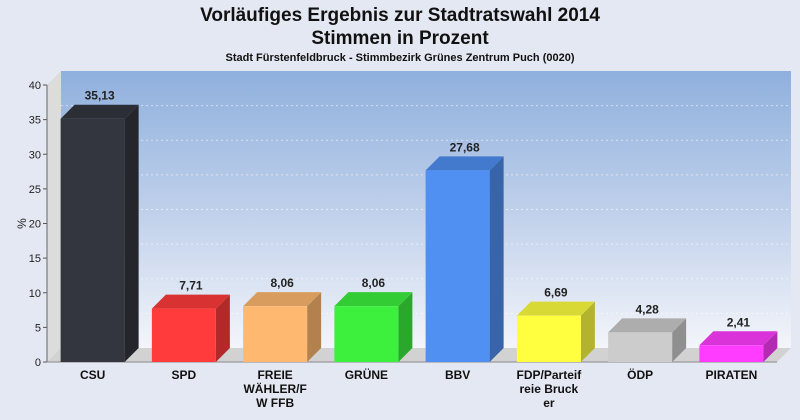 The image size is (800, 420). What do you see at coordinates (400, 38) in the screenshot?
I see `title-line-2: Stimmen in Prozent` at bounding box center [400, 38].